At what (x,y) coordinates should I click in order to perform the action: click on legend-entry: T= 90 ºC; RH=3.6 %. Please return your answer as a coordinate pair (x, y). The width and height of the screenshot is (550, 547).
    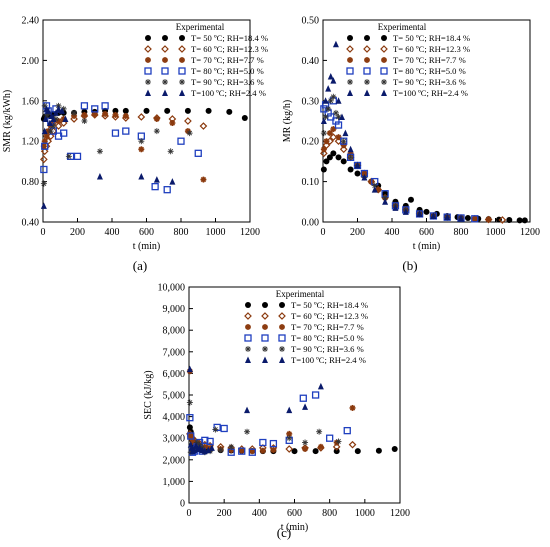
    Looking at the image, I should click on (429, 82).